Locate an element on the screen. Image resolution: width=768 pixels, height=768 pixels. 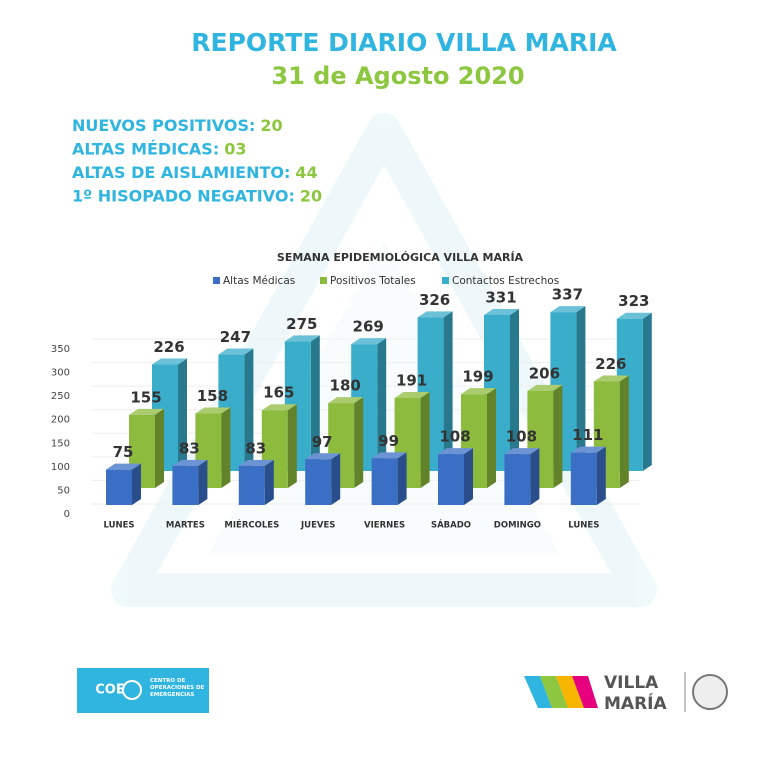
legend-label: Contactos Estrechos is located at coordinates (505, 281).